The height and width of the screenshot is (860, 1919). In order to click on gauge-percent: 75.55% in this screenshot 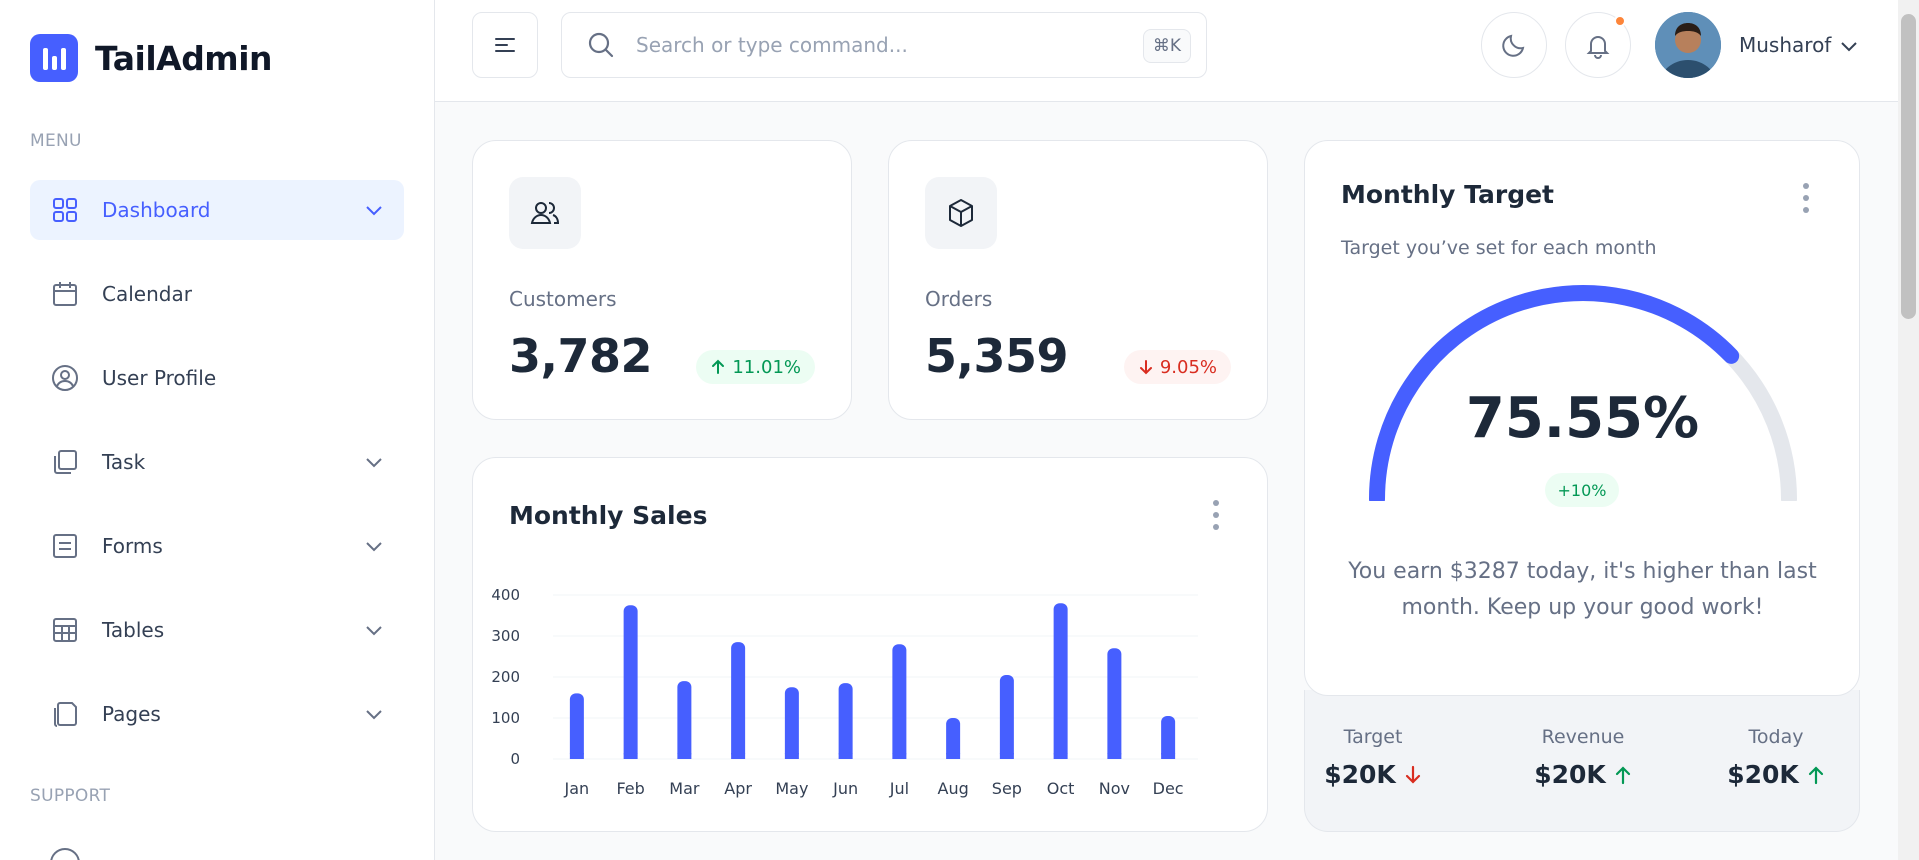, I will do `click(1582, 418)`.